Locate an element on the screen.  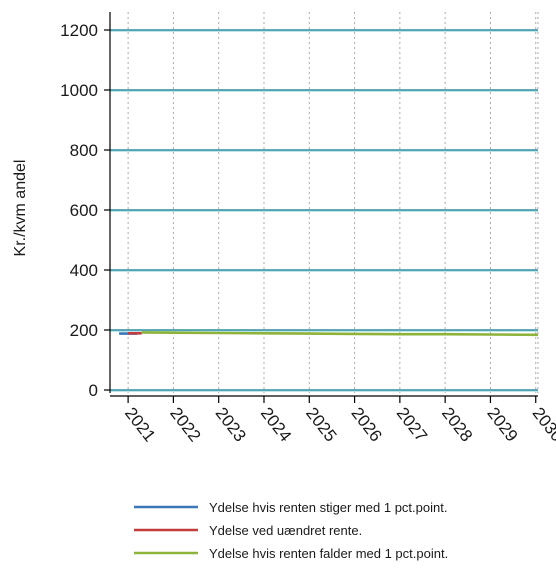
y-tick-label: 400 is located at coordinates (84, 270).